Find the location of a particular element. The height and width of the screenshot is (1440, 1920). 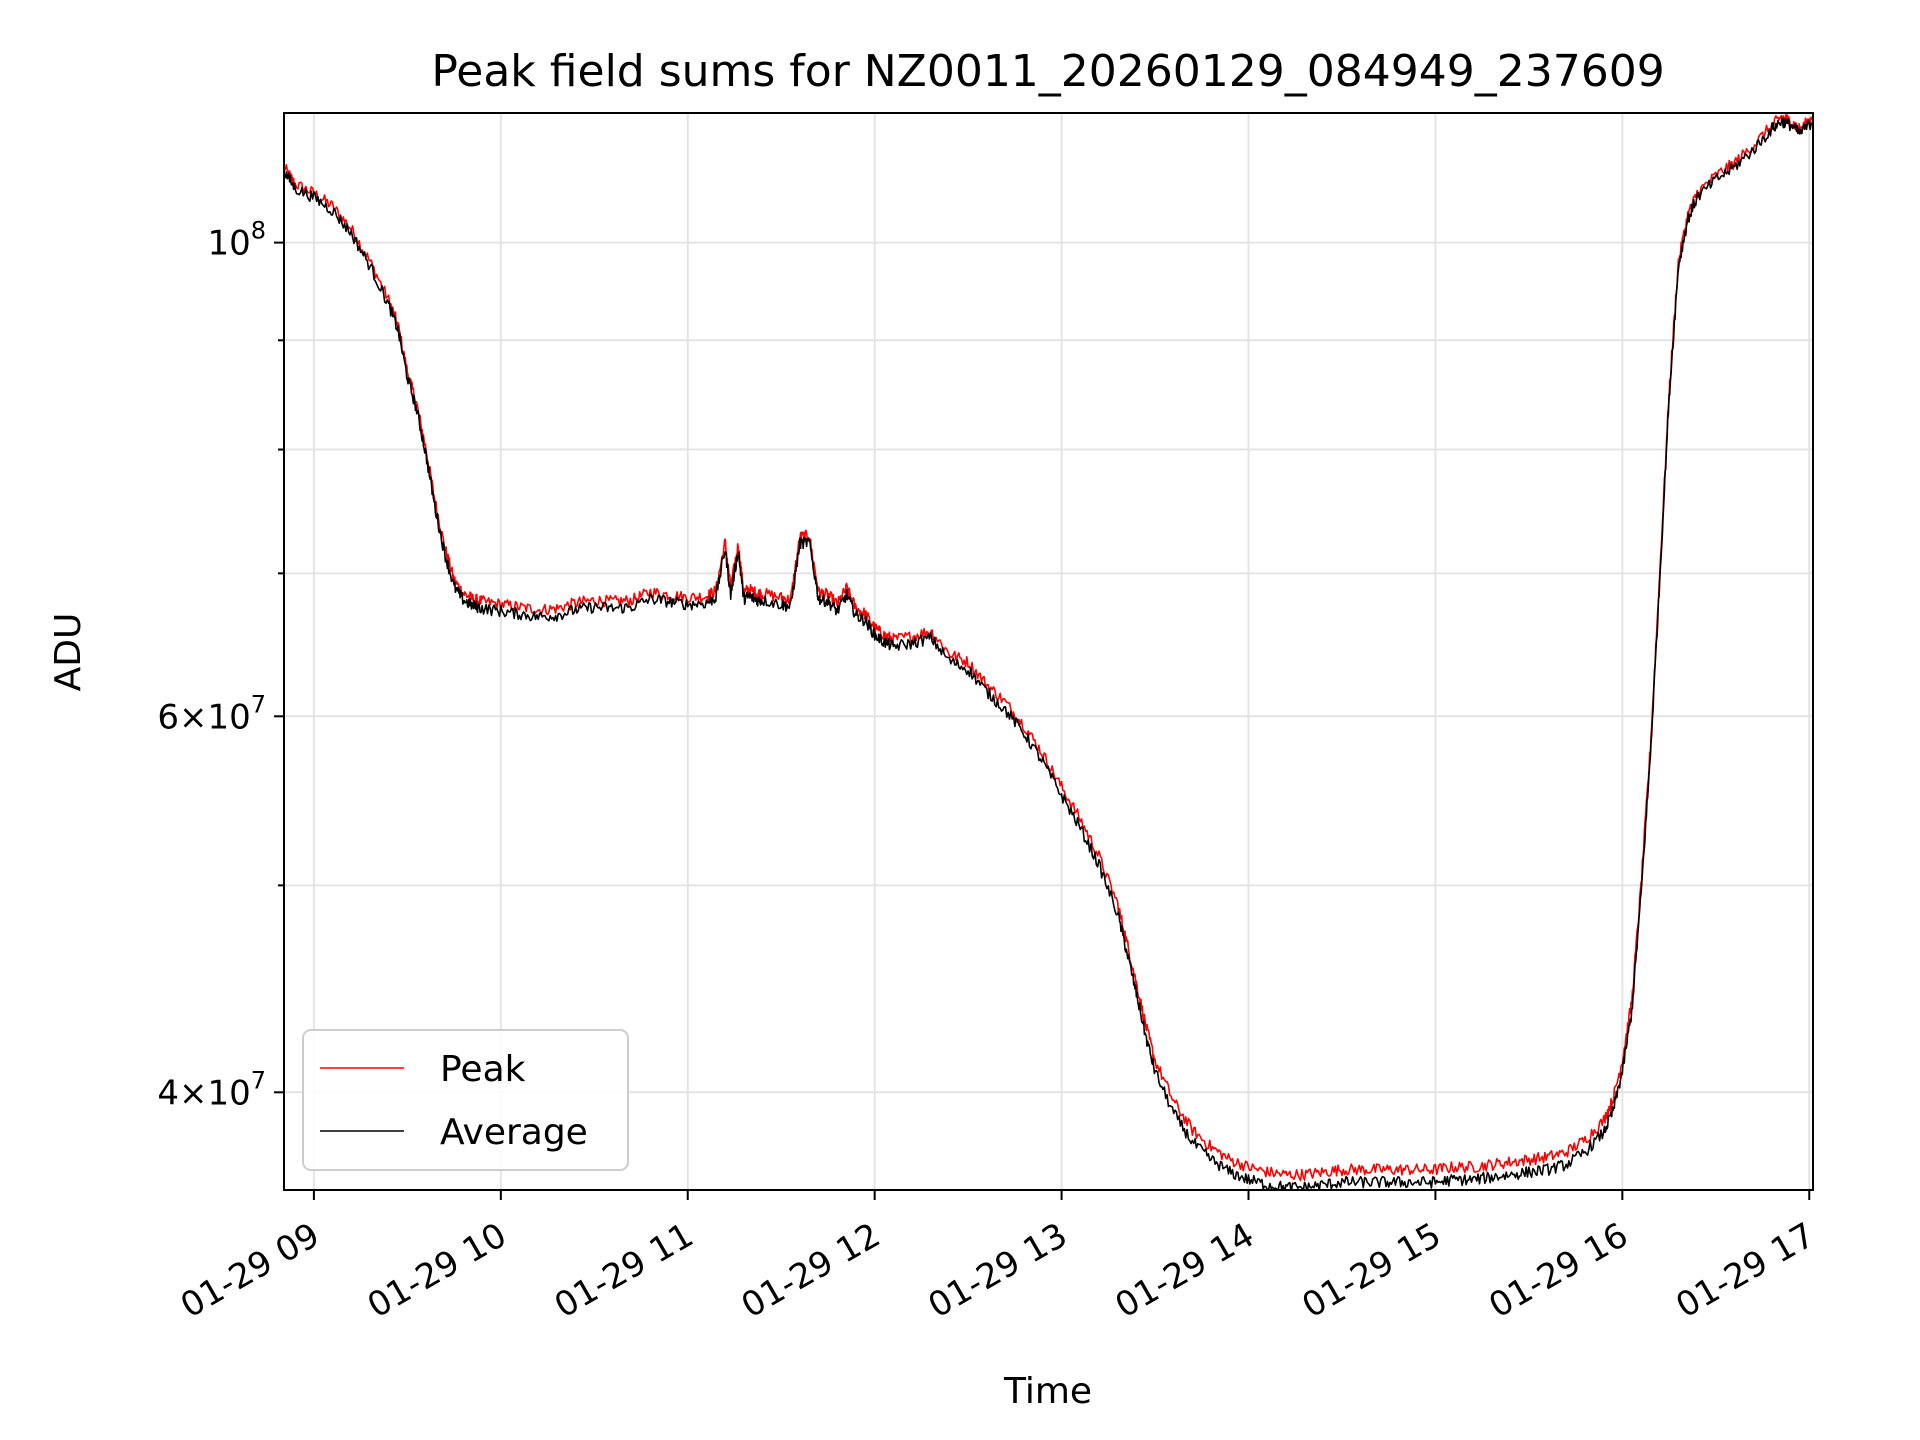

y-tick-label: 108 is located at coordinates (236, 240).